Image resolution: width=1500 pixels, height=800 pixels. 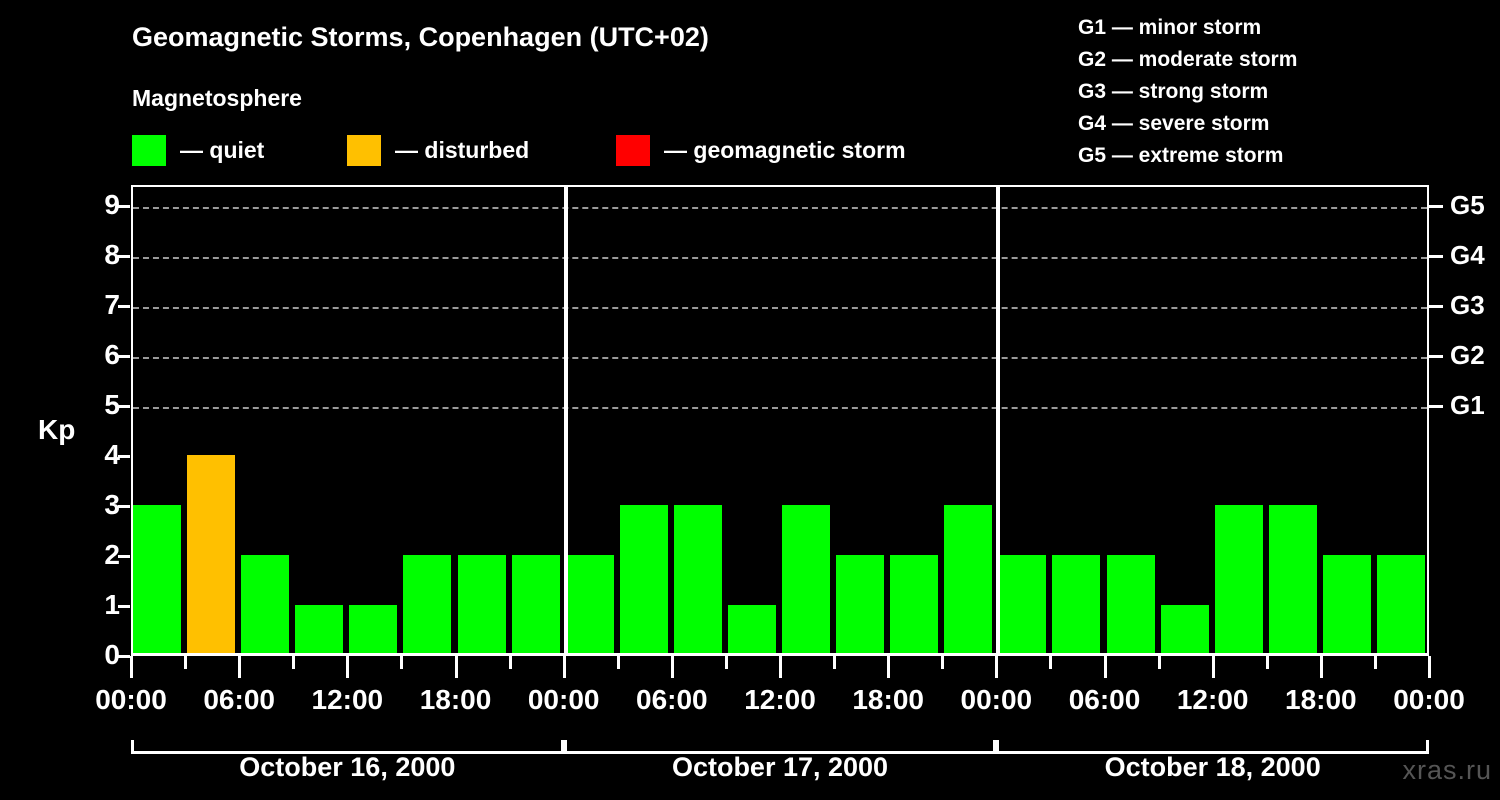 What do you see at coordinates (90, 400) in the screenshot?
I see `y-axis: 0 1 2 3 4 5 6 7 8 9` at bounding box center [90, 400].